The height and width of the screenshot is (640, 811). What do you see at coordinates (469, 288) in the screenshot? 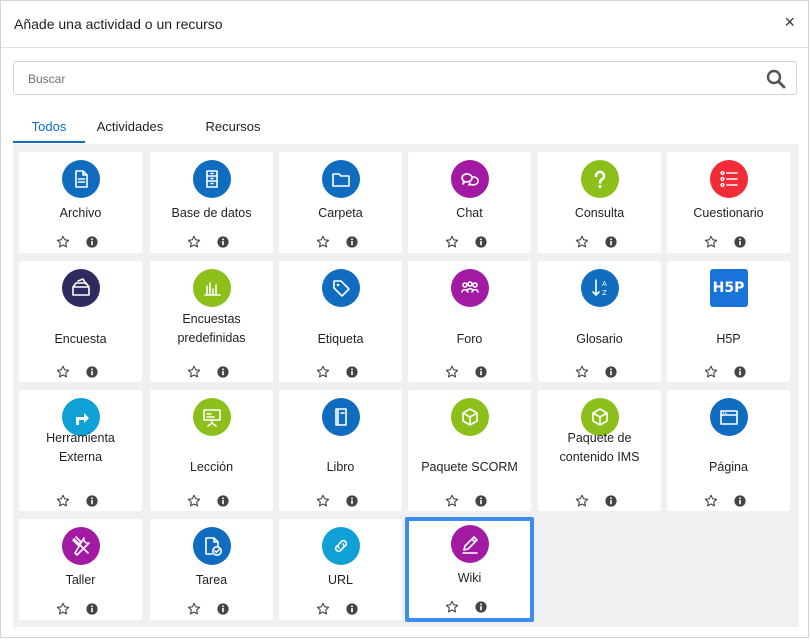
I see `people-icon` at bounding box center [469, 288].